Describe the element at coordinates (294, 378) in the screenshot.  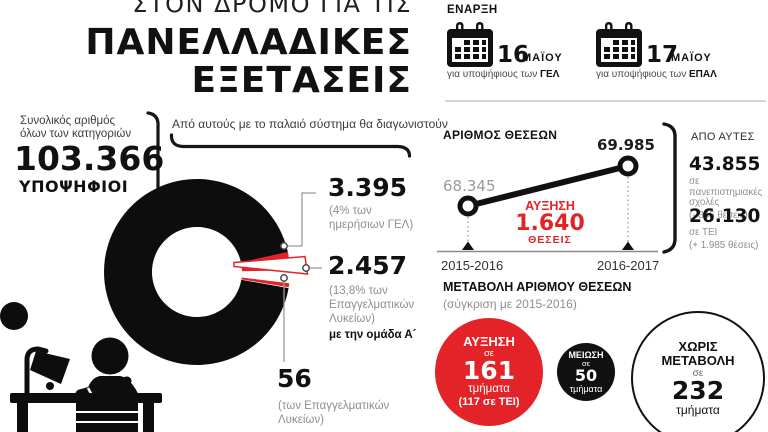
I see `callout-56-value: 56` at that location.